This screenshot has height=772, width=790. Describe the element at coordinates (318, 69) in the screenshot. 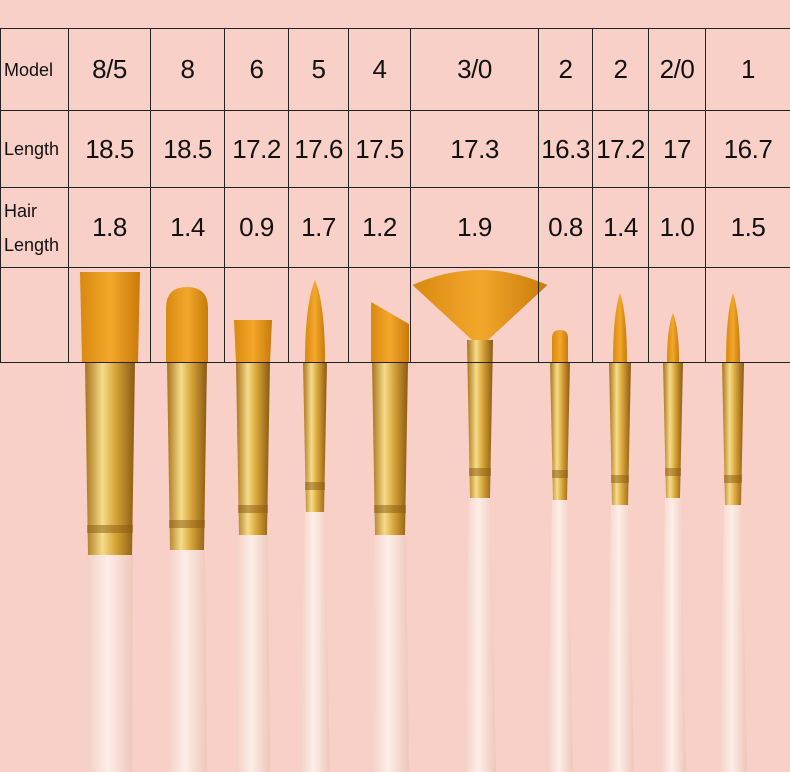

I see `cell: 5` at that location.